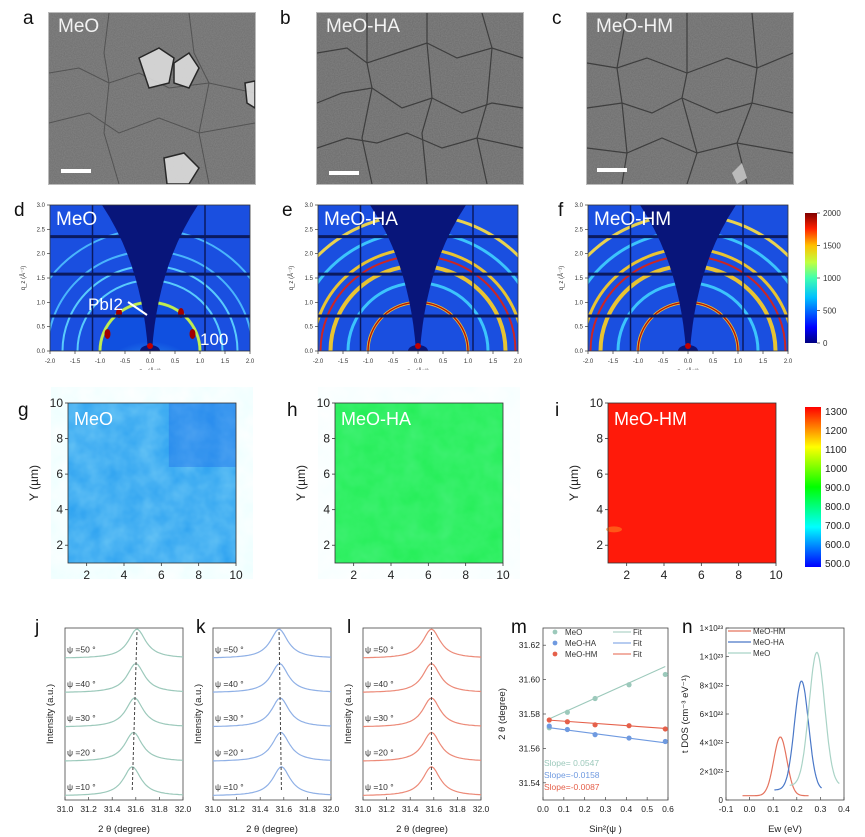  Describe the element at coordinates (229, 684) in the screenshot. I see `psi-label: ψ =40 °` at that location.